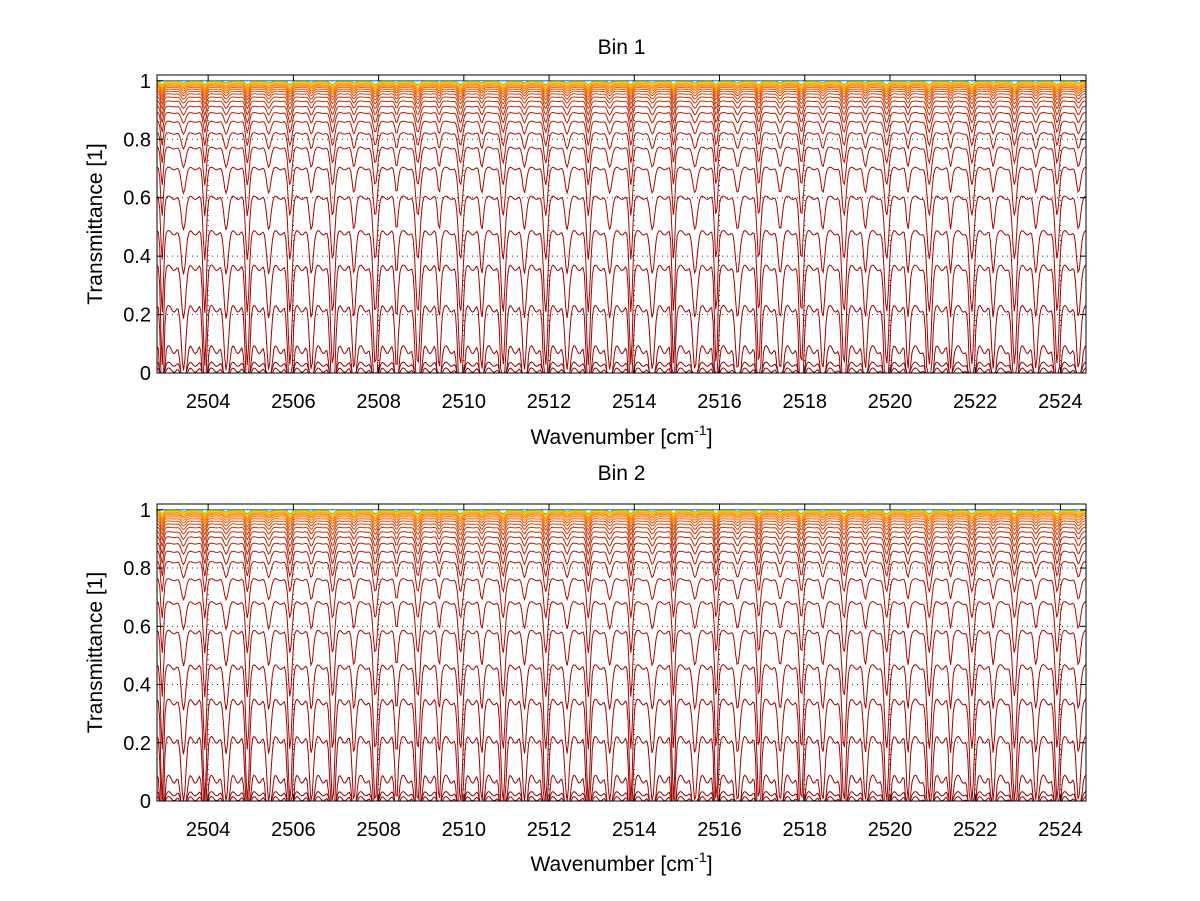 The image size is (1200, 901). What do you see at coordinates (622, 473) in the screenshot?
I see `chart-title: Bin 2` at bounding box center [622, 473].